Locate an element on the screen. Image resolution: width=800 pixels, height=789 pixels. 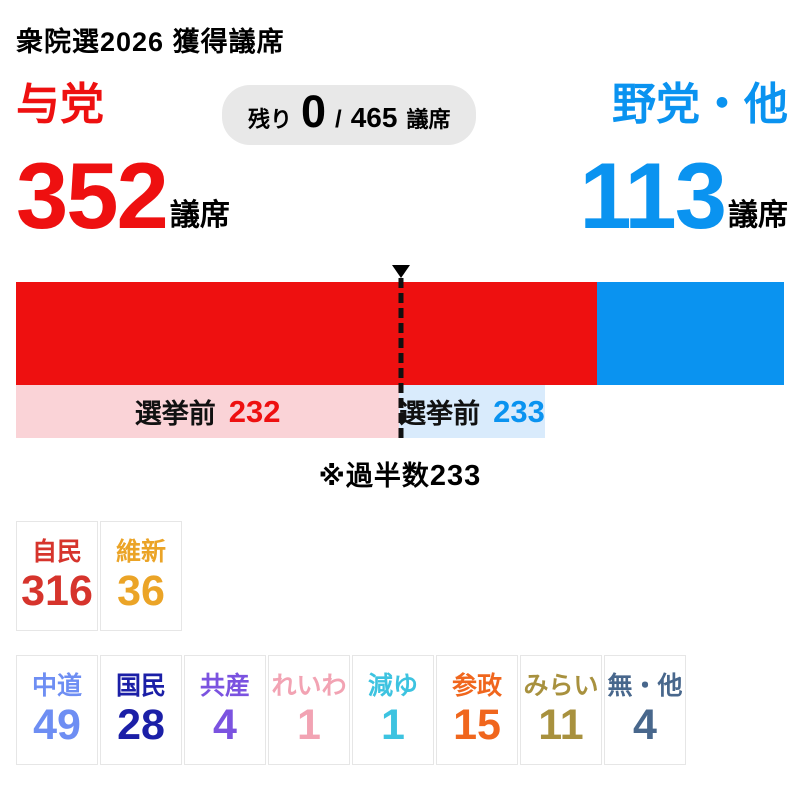
party-card: 国民 28 is located at coordinates (141, 710).